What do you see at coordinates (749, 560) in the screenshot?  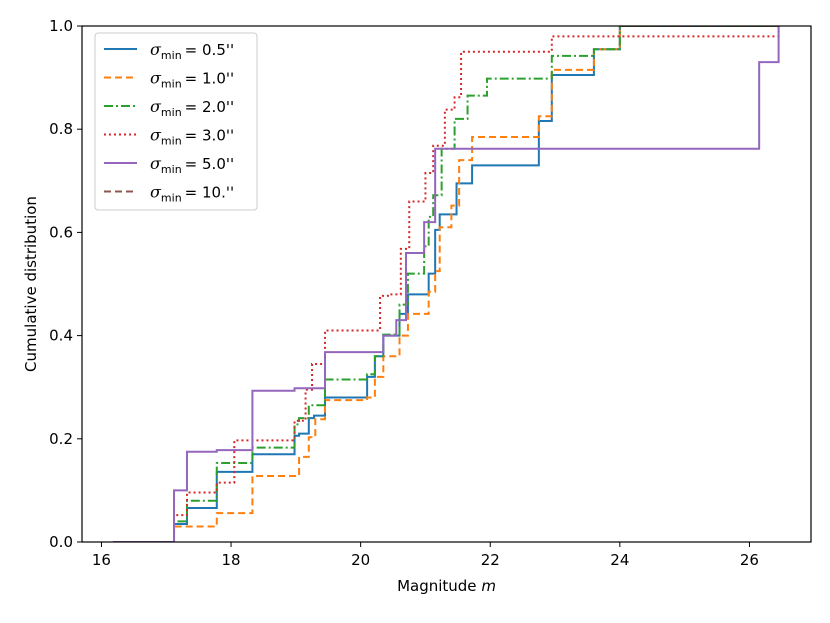 I see `x-tick-label: 26` at bounding box center [749, 560].